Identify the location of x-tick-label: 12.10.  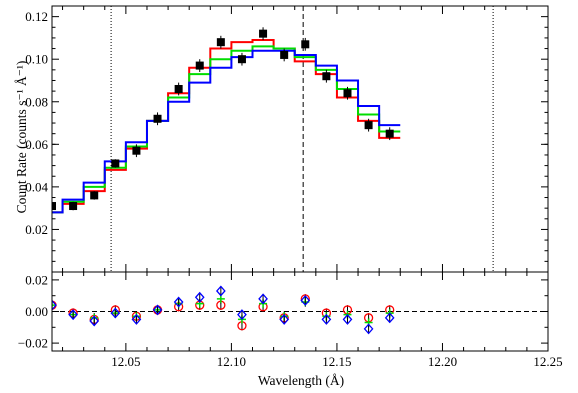
(231, 361).